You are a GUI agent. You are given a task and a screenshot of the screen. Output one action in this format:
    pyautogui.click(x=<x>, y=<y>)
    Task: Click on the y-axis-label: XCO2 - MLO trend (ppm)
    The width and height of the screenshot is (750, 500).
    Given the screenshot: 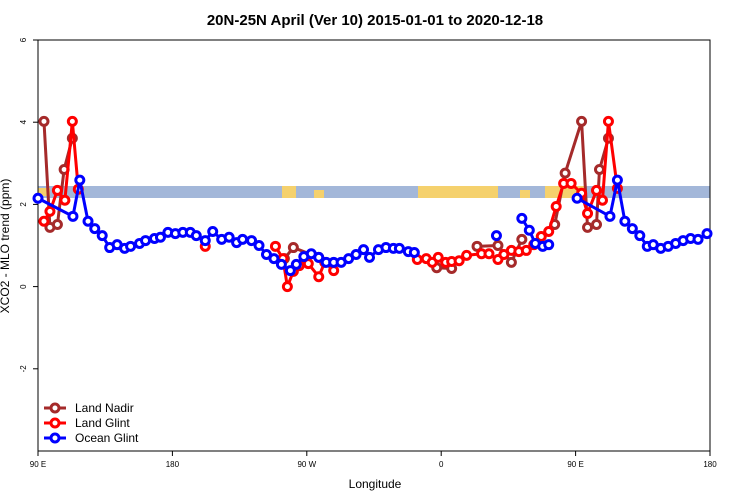 What is the action you would take?
    pyautogui.click(x=6, y=246)
    